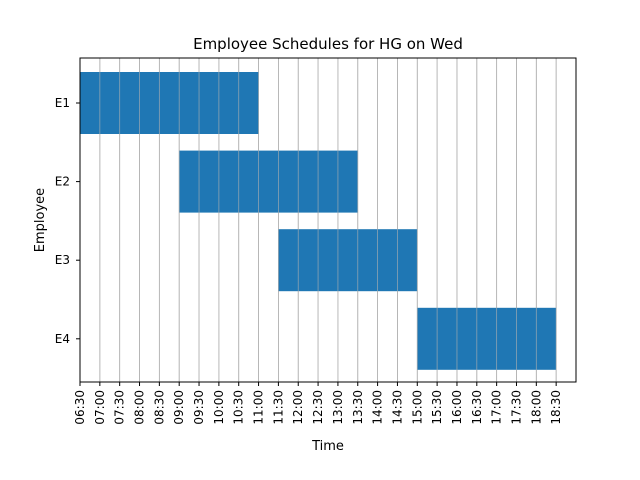  What do you see at coordinates (259, 407) in the screenshot?
I see `x-tick-label: 11:00` at bounding box center [259, 407].